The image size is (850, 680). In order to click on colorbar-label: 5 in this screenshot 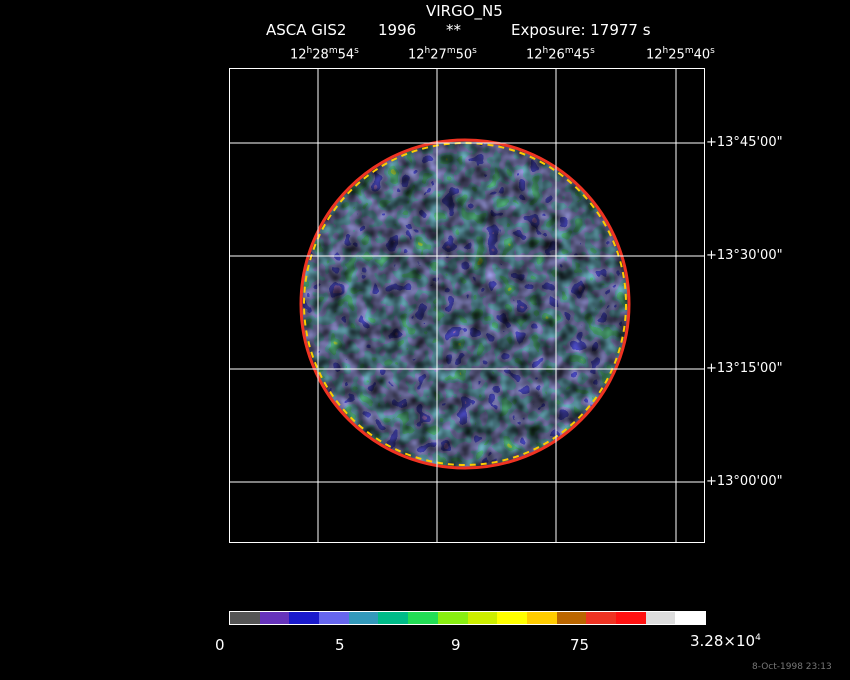, I will do `click(340, 645)`.